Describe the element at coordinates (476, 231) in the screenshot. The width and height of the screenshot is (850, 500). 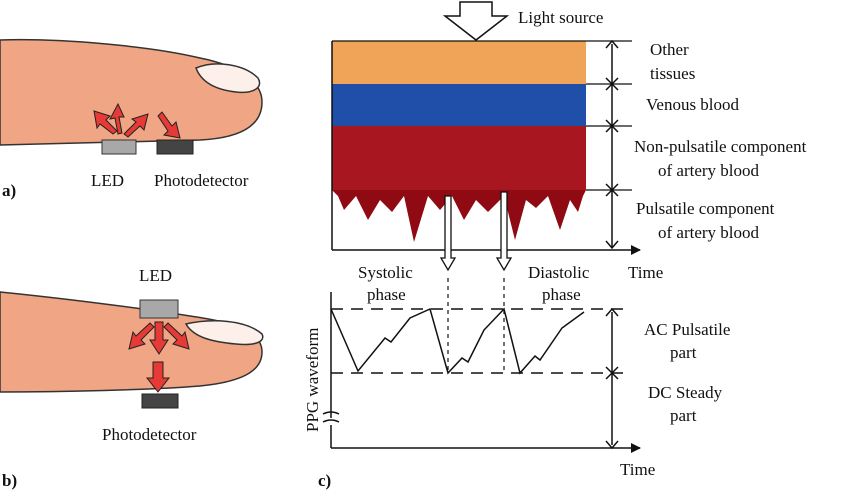
I see `phase-arrows` at that location.